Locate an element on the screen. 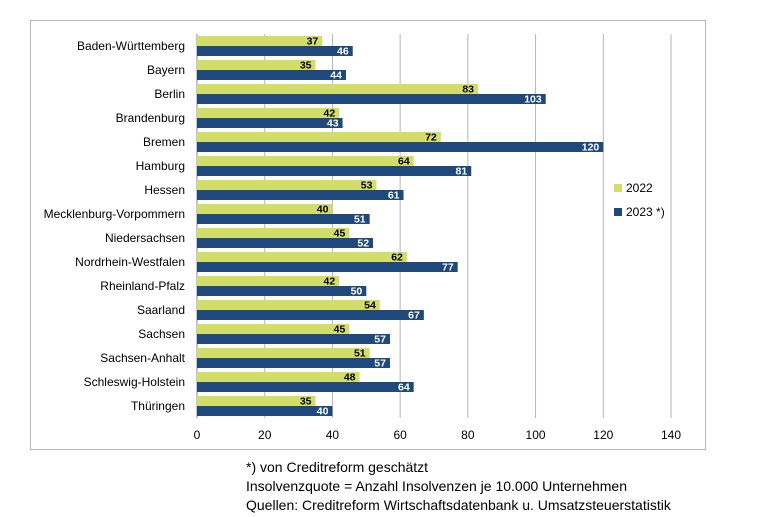  data-label: 43 is located at coordinates (333, 124).